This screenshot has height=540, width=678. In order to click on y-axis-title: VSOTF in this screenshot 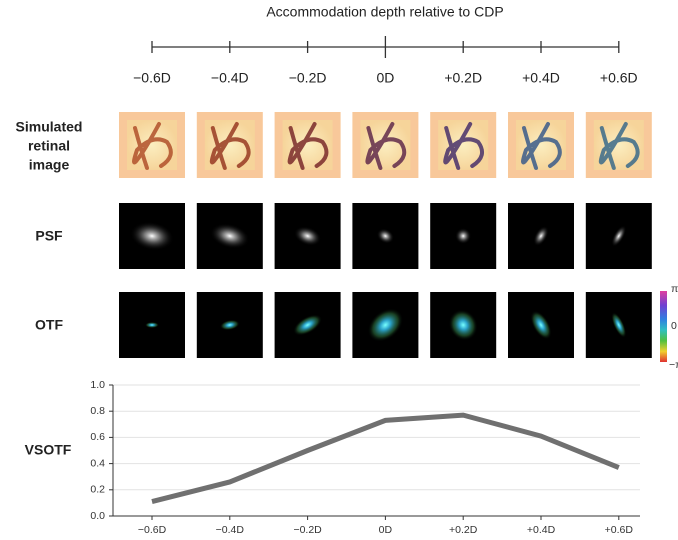, I will do `click(48, 450)`.